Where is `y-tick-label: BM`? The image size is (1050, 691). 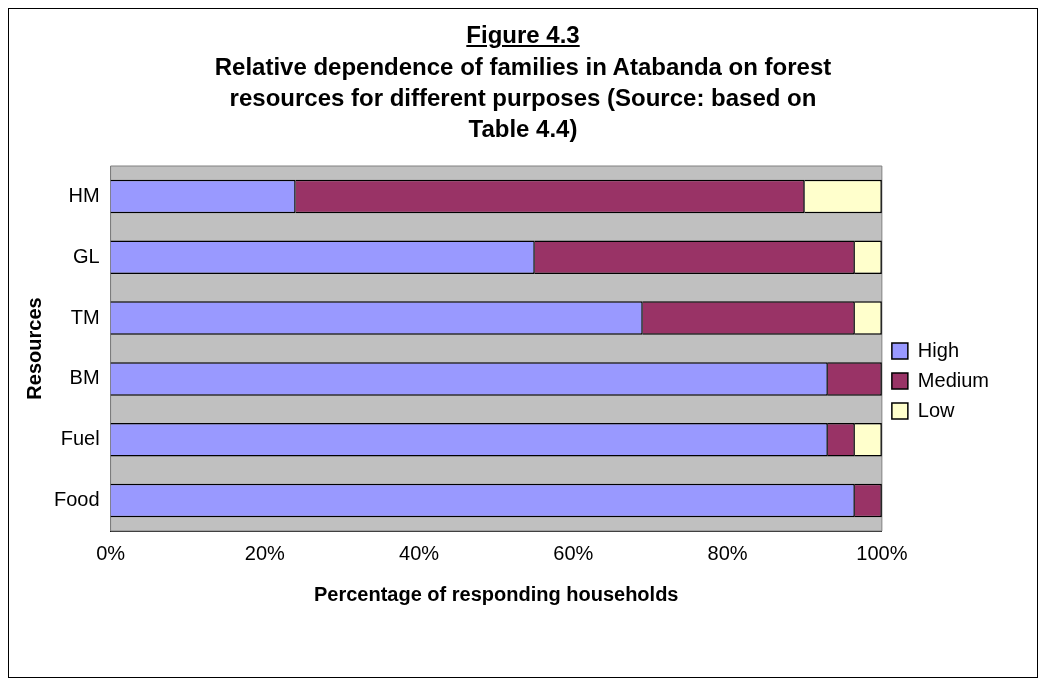 y-tick-label: BM is located at coordinates (84, 376).